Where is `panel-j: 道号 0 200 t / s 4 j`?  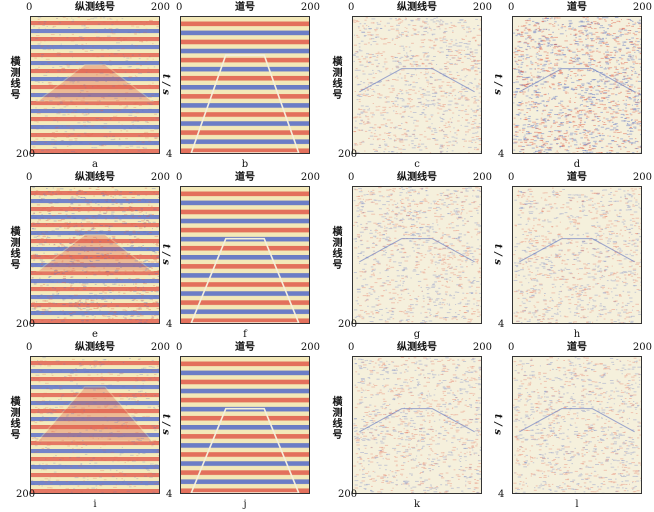
panel-j: 道号 0 200 t / s 4 j is located at coordinates (240, 426).